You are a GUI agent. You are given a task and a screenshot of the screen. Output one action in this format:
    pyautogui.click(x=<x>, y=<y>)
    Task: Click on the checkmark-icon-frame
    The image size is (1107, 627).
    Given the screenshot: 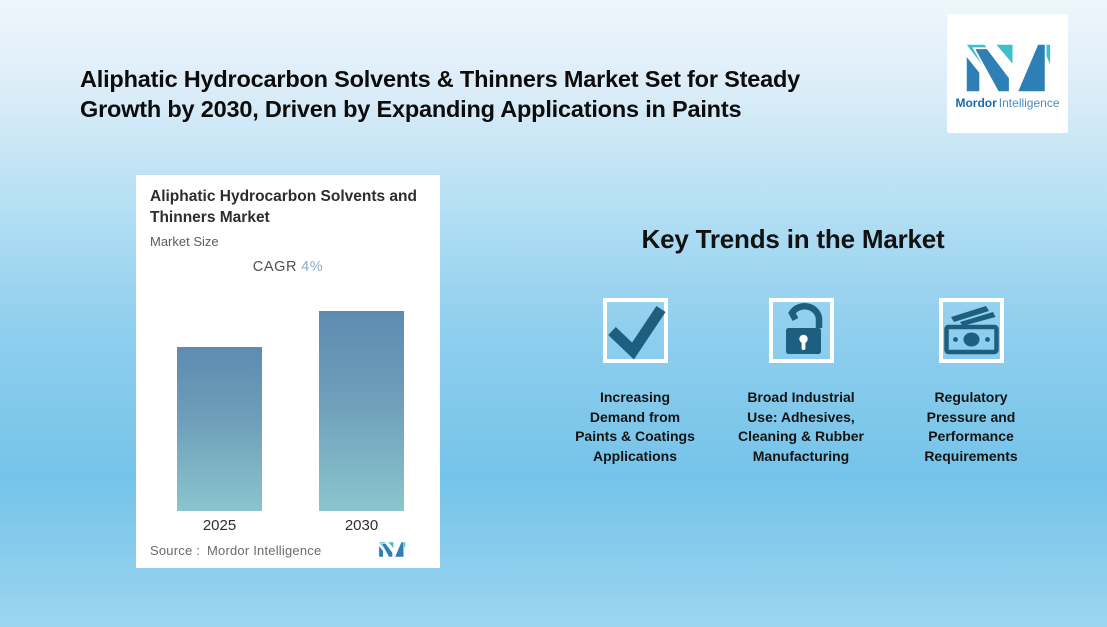 What is the action you would take?
    pyautogui.click(x=635, y=330)
    